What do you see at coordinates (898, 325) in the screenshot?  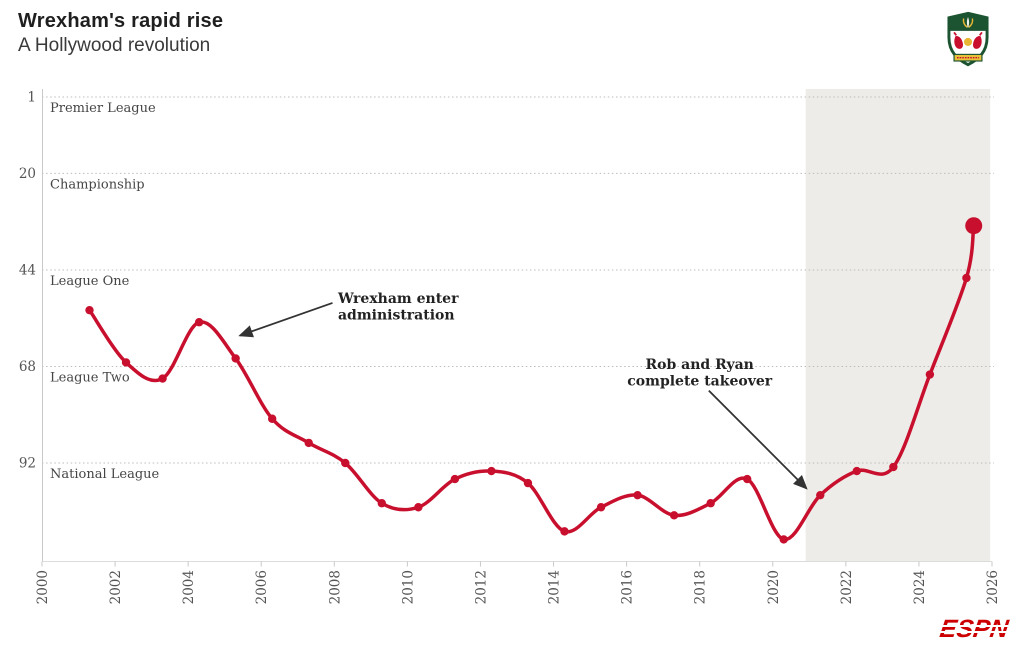 I see `takeover-era-highlight` at bounding box center [898, 325].